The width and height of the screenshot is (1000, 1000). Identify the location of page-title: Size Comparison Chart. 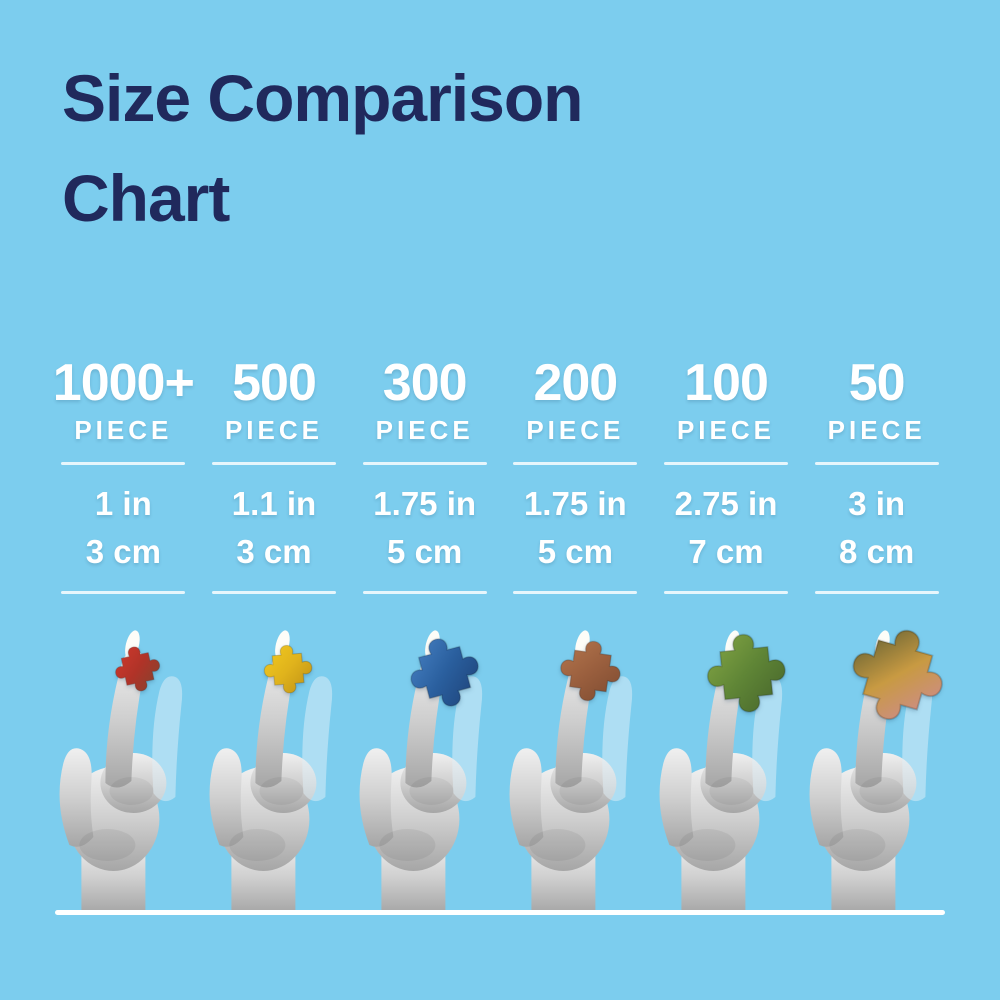
(322, 148).